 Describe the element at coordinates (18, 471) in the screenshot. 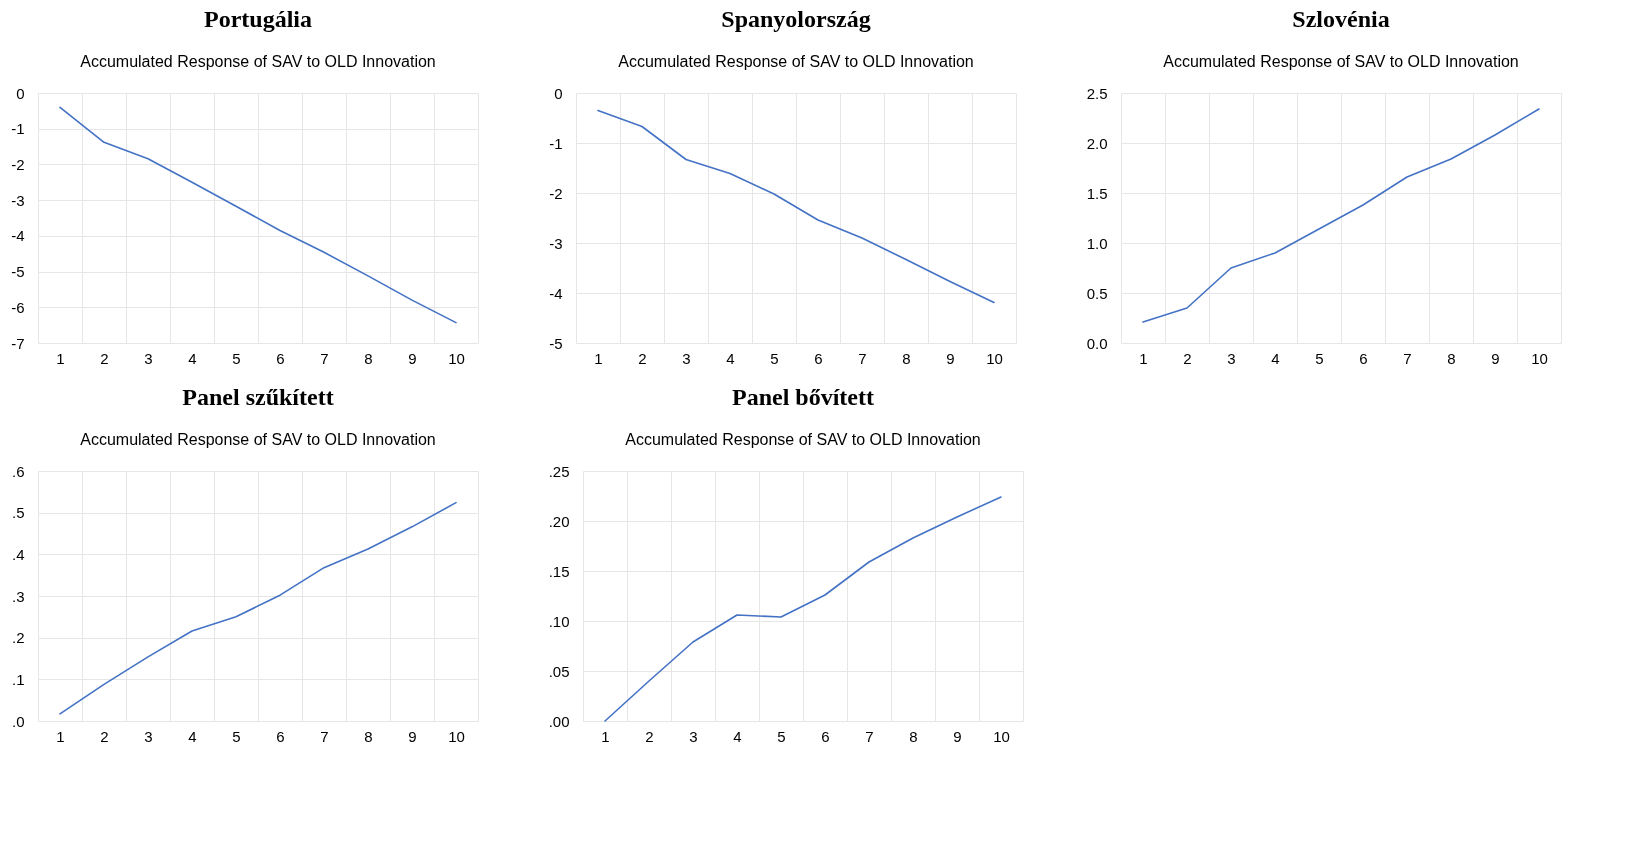

I see `y-tick-label: .6` at that location.